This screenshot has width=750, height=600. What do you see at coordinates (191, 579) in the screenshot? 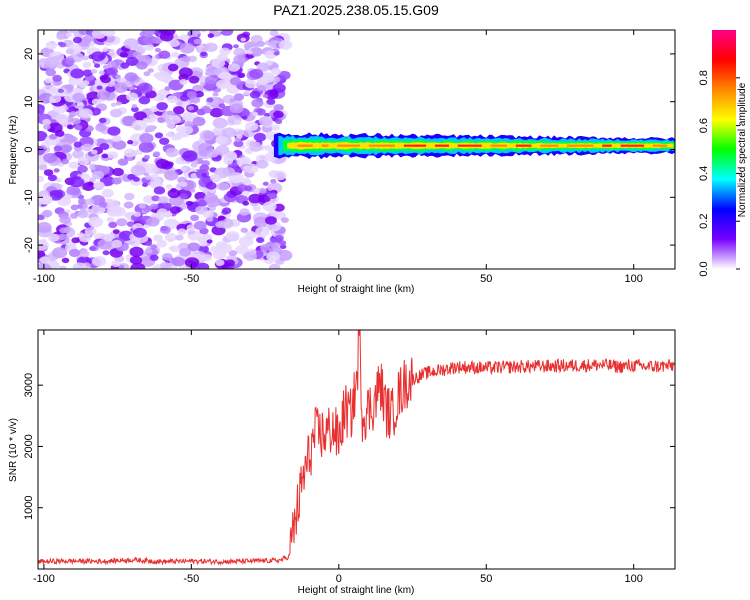
I see `x-tick-label: -50` at bounding box center [191, 579].